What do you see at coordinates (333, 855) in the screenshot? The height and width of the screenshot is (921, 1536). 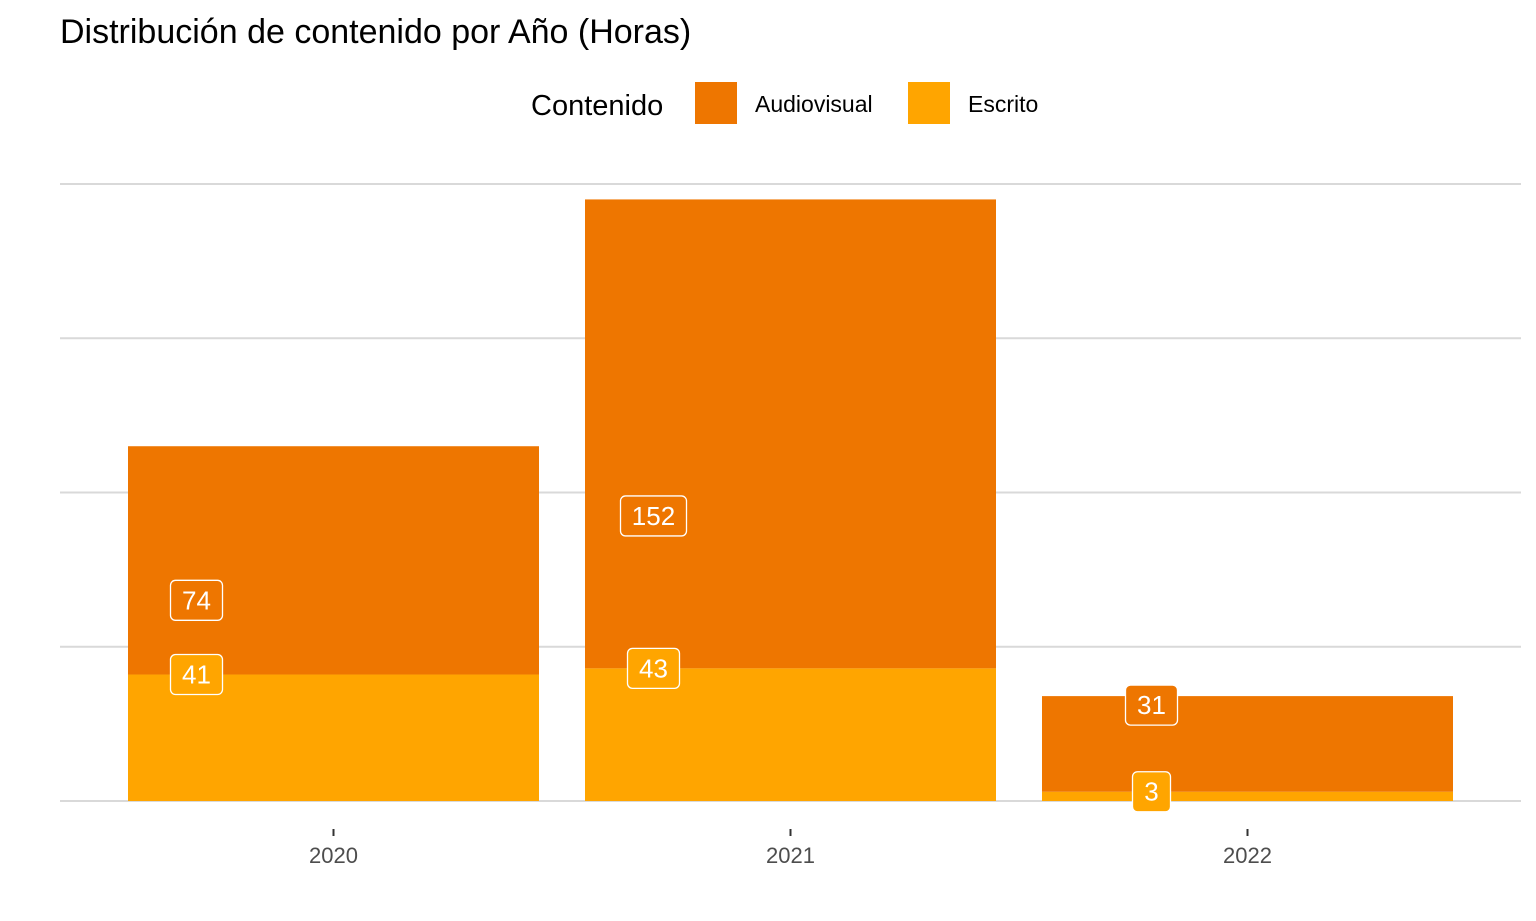 I see `x-tick-label: 2020` at bounding box center [333, 855].